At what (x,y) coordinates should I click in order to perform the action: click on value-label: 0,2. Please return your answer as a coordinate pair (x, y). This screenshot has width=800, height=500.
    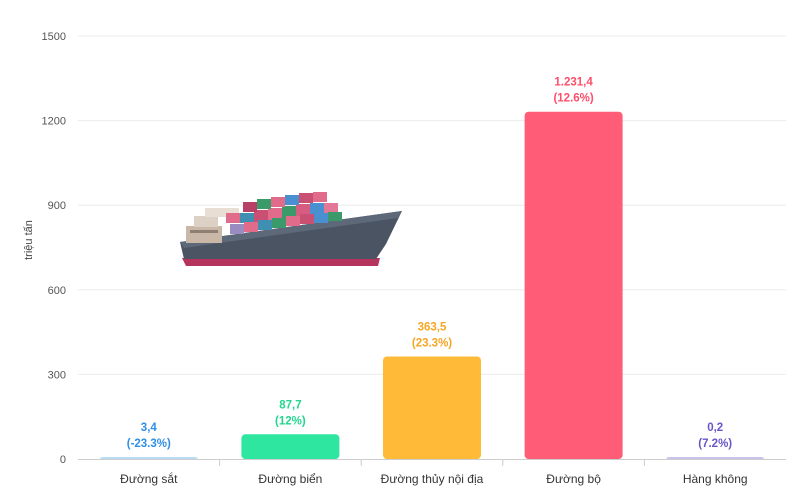
    Looking at the image, I should click on (715, 428).